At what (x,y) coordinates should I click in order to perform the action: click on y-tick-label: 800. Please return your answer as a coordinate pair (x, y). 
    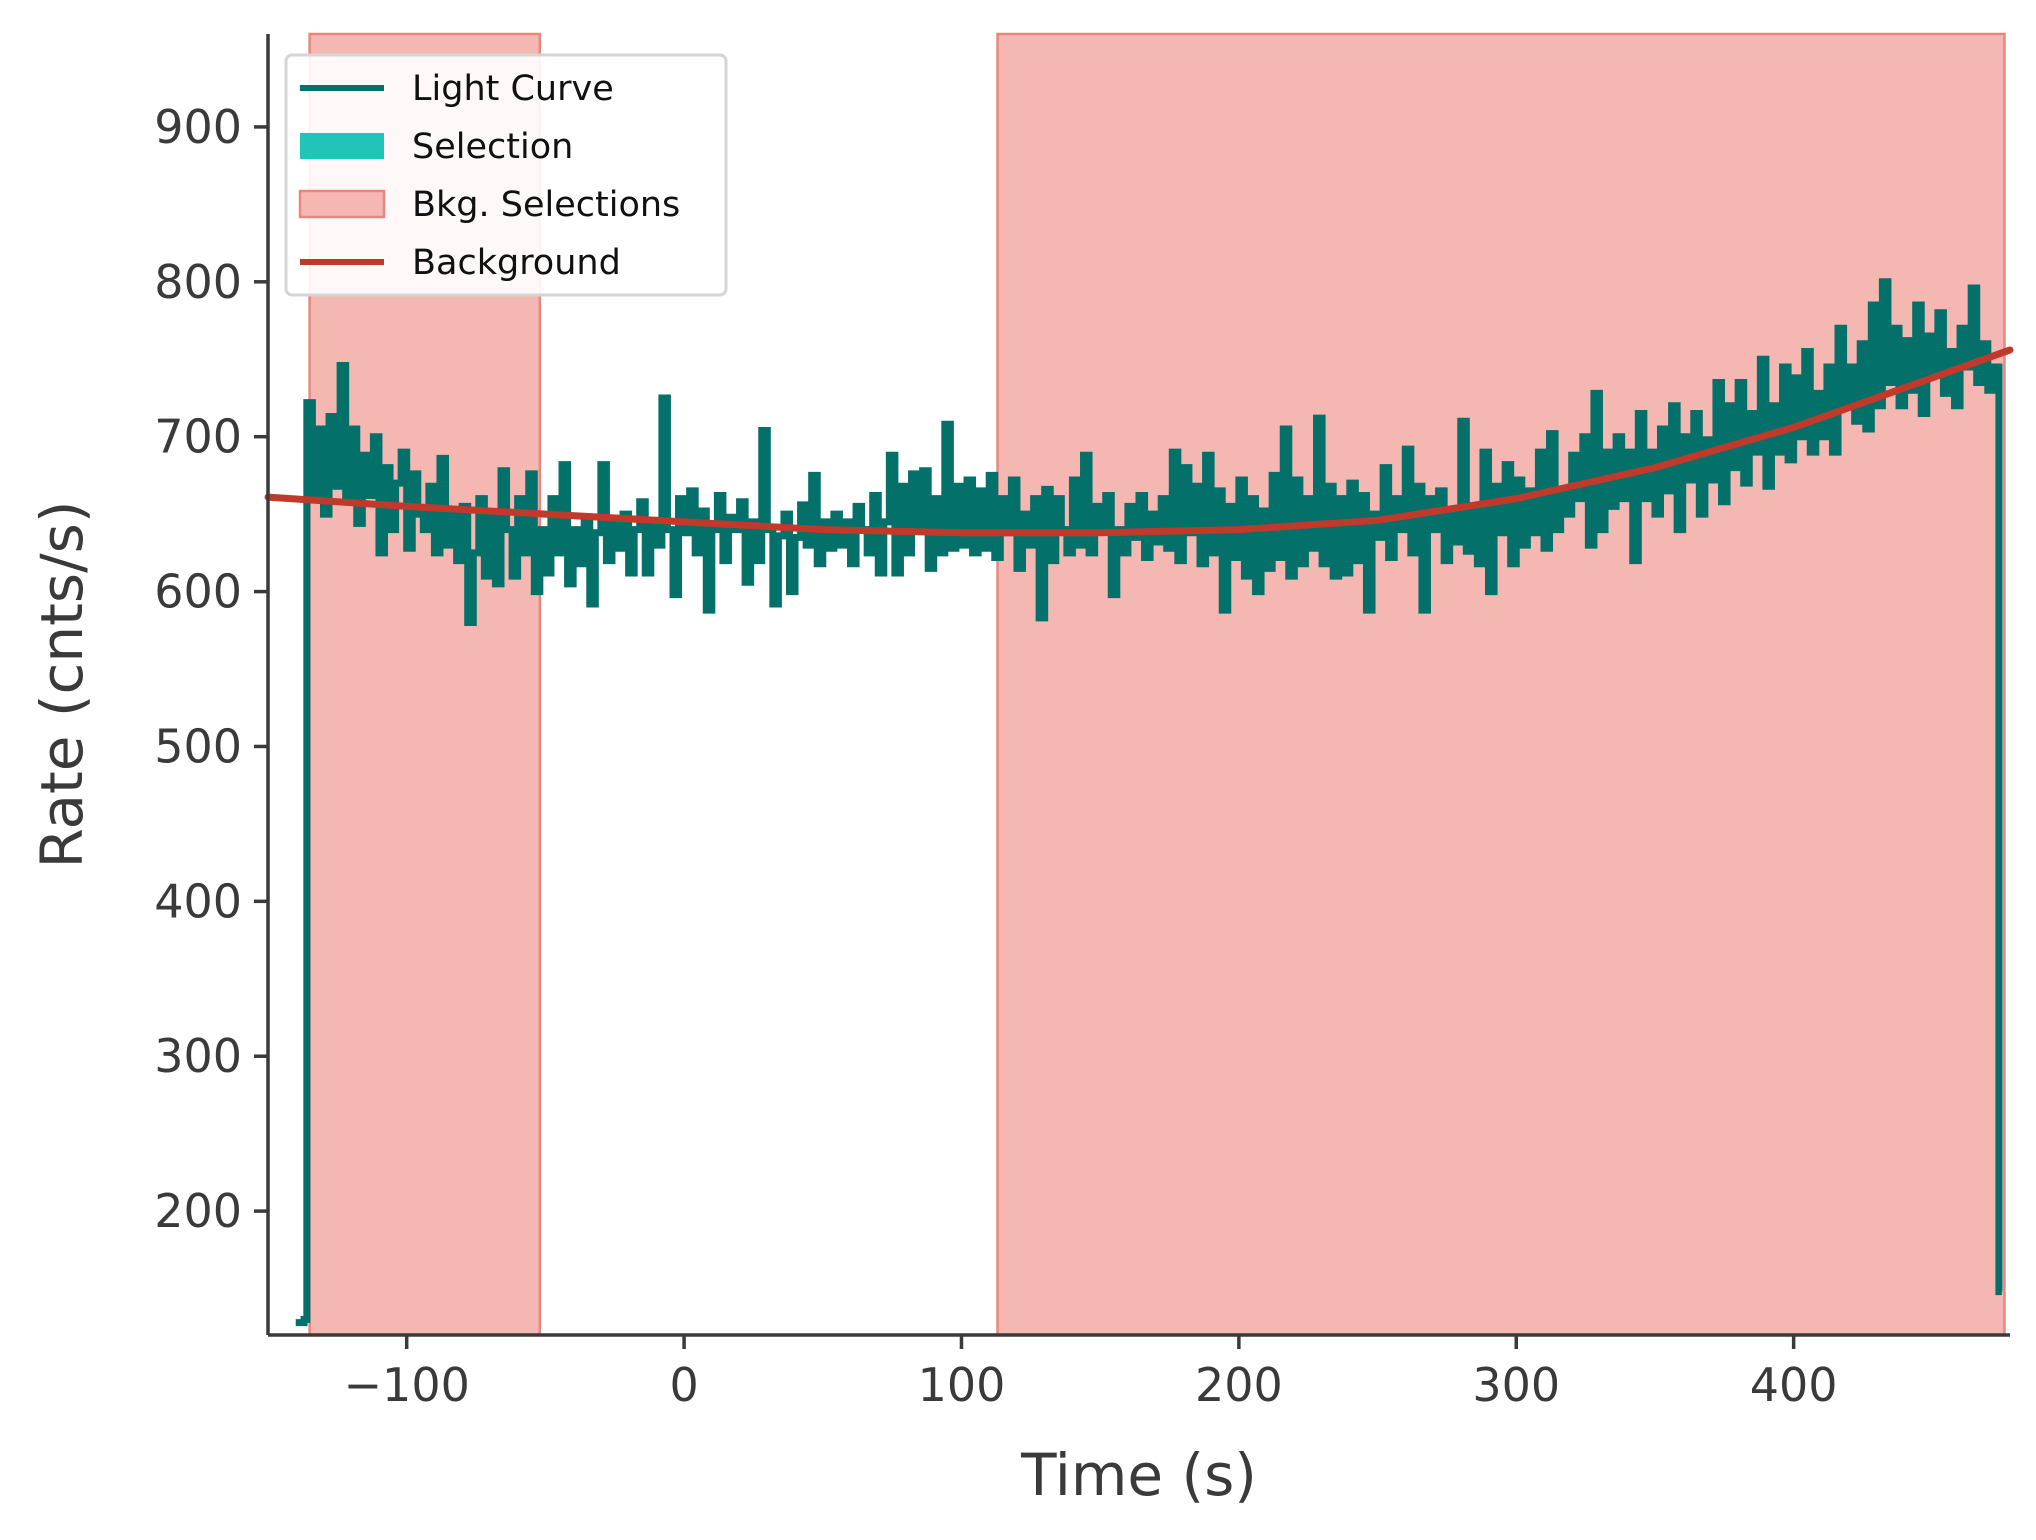
    Looking at the image, I should click on (198, 282).